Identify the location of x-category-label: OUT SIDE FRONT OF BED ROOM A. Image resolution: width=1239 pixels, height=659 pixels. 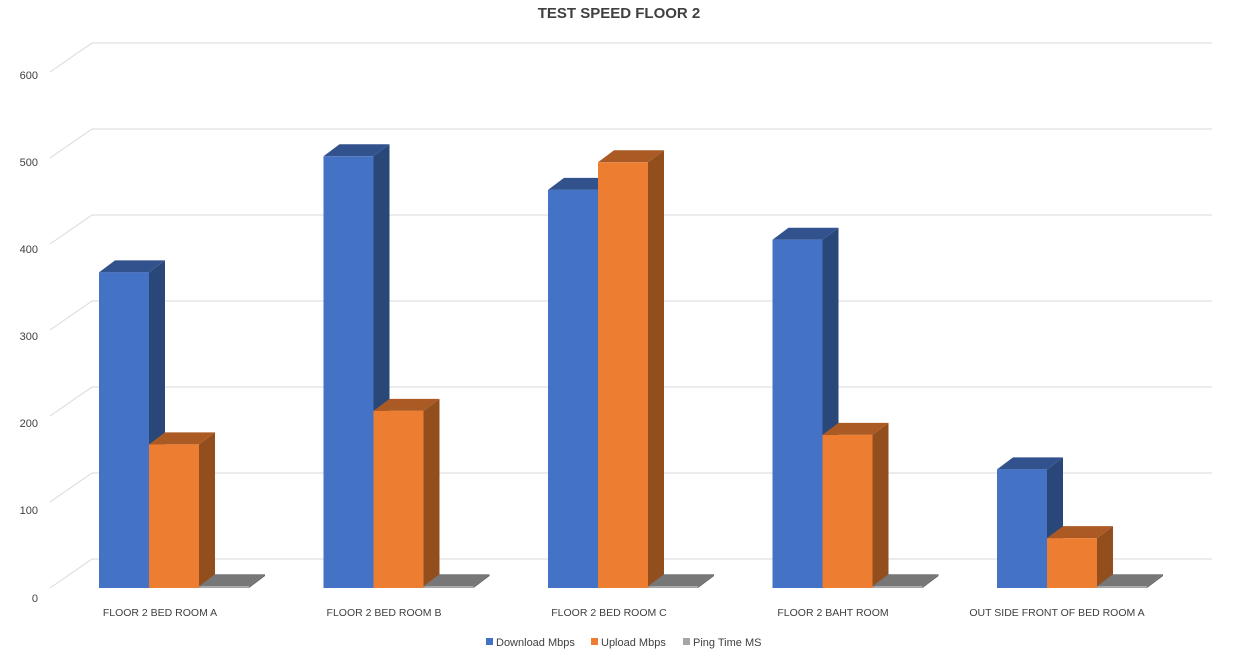
(1056, 613).